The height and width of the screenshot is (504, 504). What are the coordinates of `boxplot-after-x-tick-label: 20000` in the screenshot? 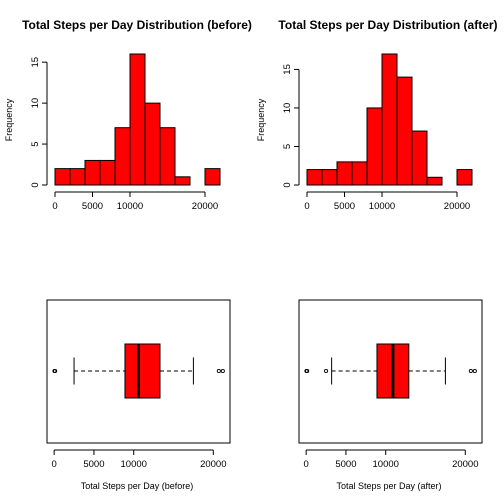 It's located at (465, 464).